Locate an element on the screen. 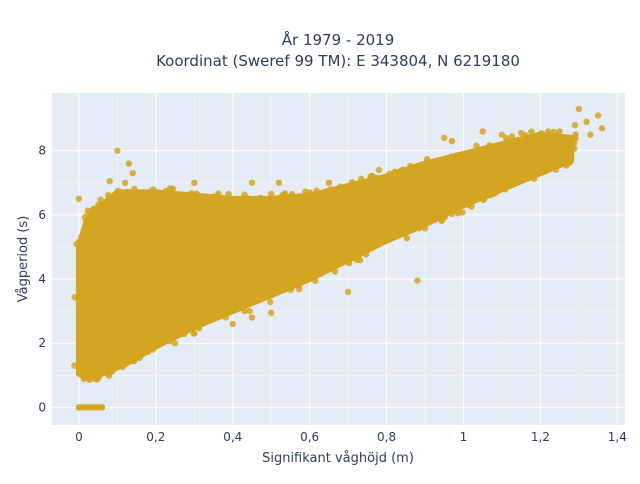  x-tick-label: 1,4 is located at coordinates (617, 437).